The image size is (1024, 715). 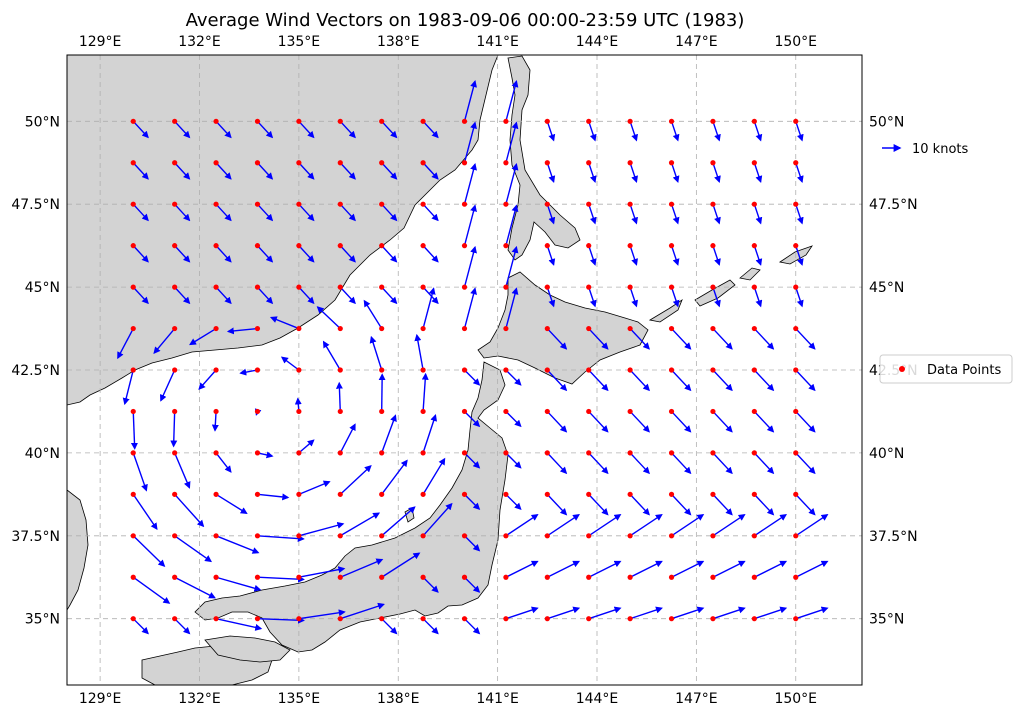 What do you see at coordinates (696, 699) in the screenshot?
I see `x-tick-bottom-6: 147°E` at bounding box center [696, 699].